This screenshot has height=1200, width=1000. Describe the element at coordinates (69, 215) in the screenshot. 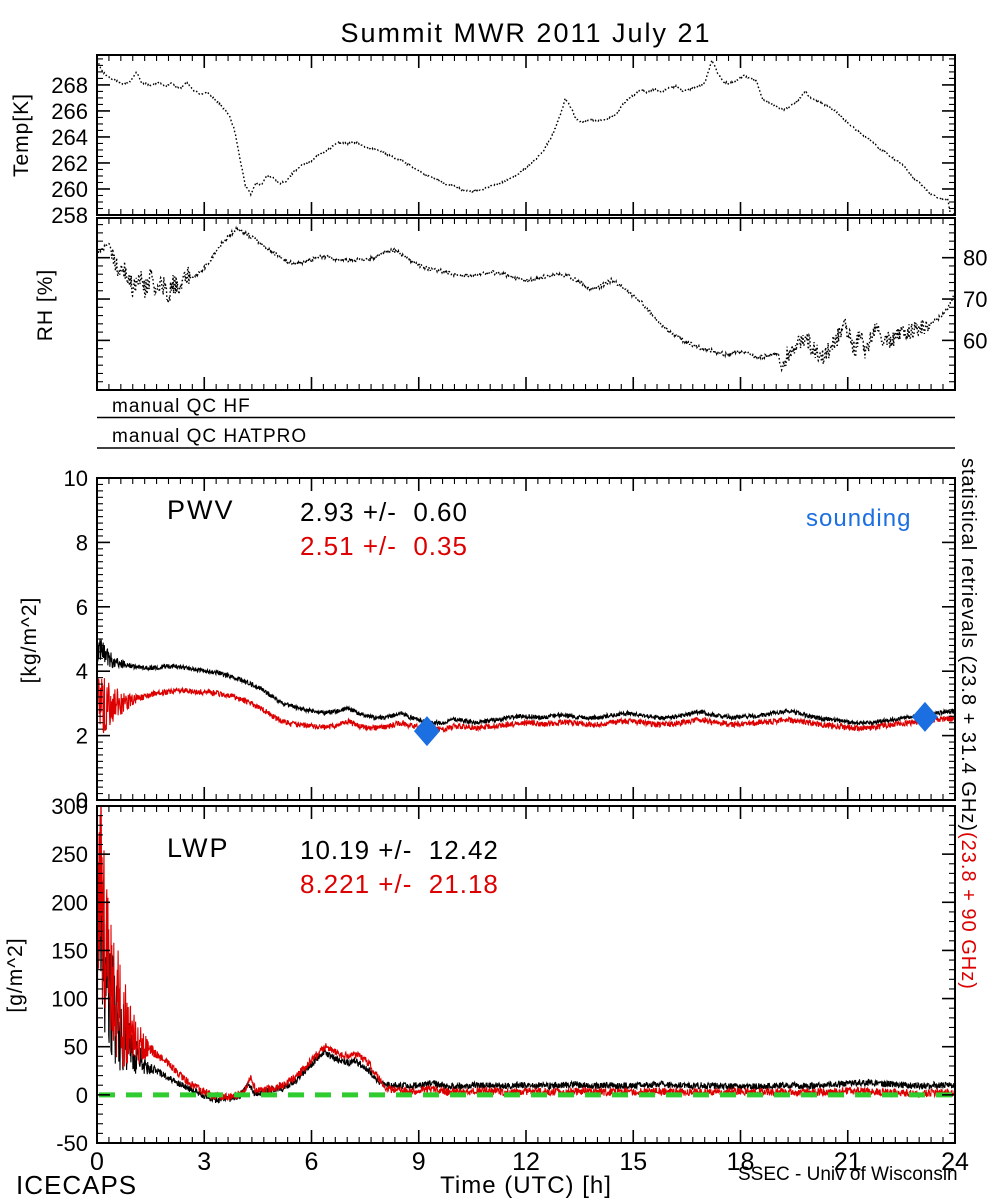

I see `y-tick-label: 258` at that location.